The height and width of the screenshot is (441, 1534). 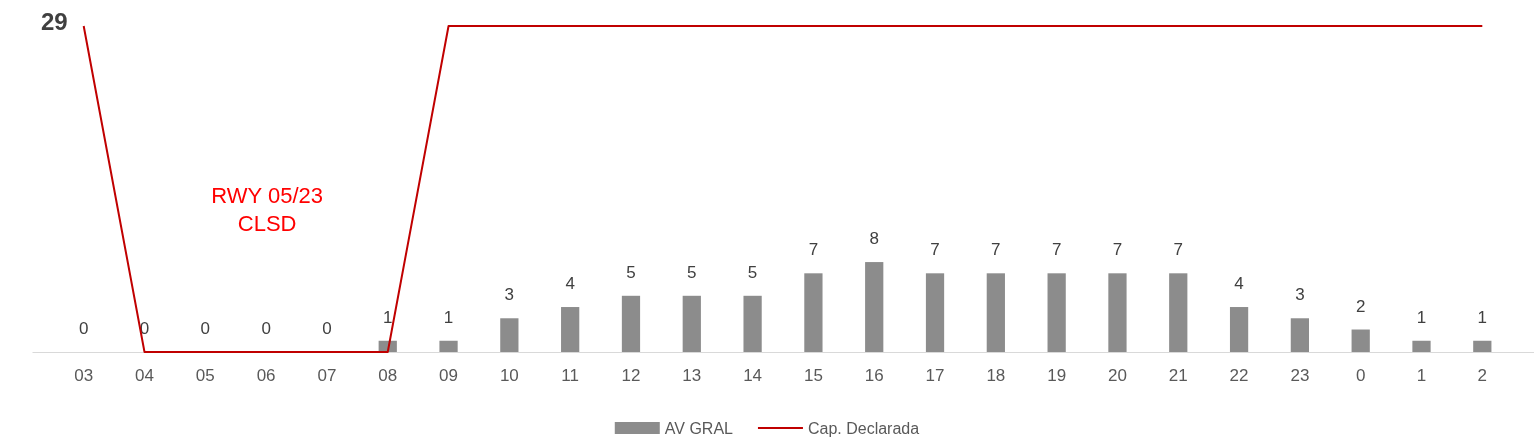 I want to click on x-tick-label: 13, so click(x=692, y=375).